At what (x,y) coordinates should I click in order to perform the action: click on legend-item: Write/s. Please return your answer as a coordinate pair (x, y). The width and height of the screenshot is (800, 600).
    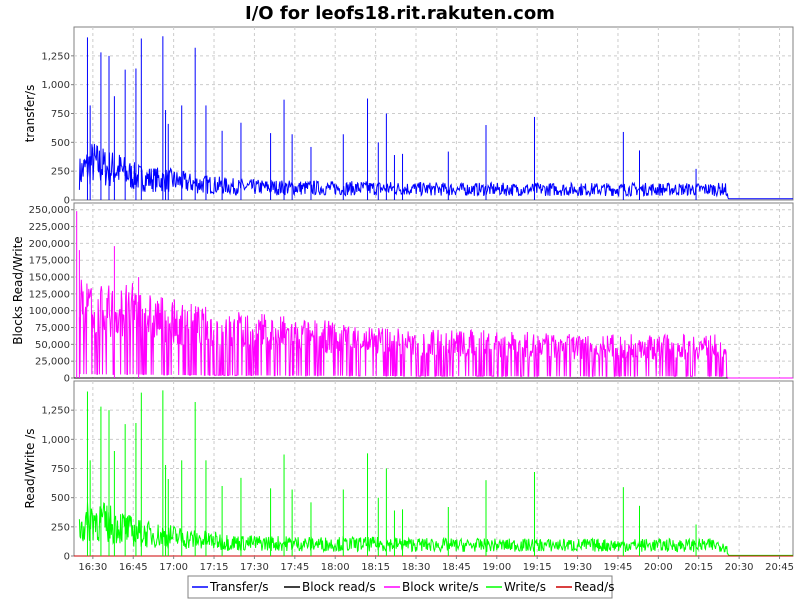
    Looking at the image, I should click on (525, 587).